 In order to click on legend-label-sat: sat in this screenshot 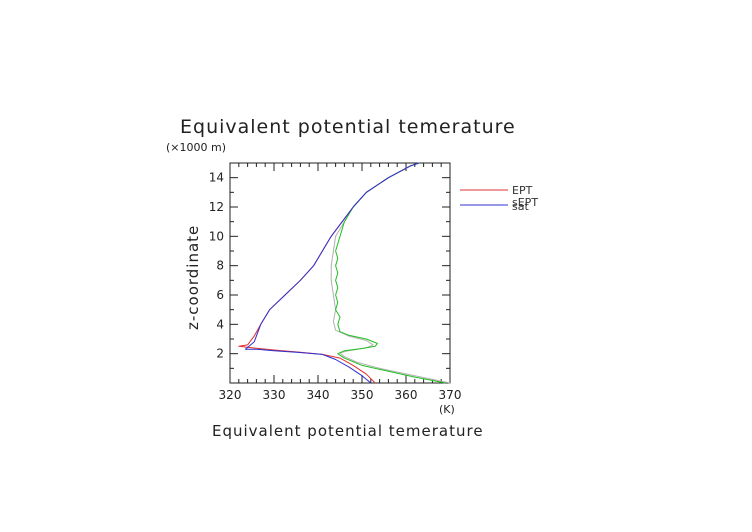, I will do `click(520, 206)`.